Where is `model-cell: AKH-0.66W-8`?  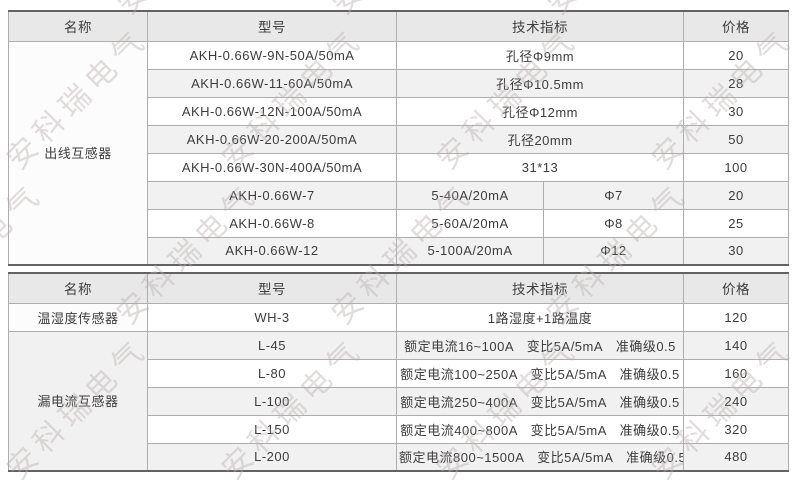
model-cell: AKH-0.66W-8 is located at coordinates (272, 223).